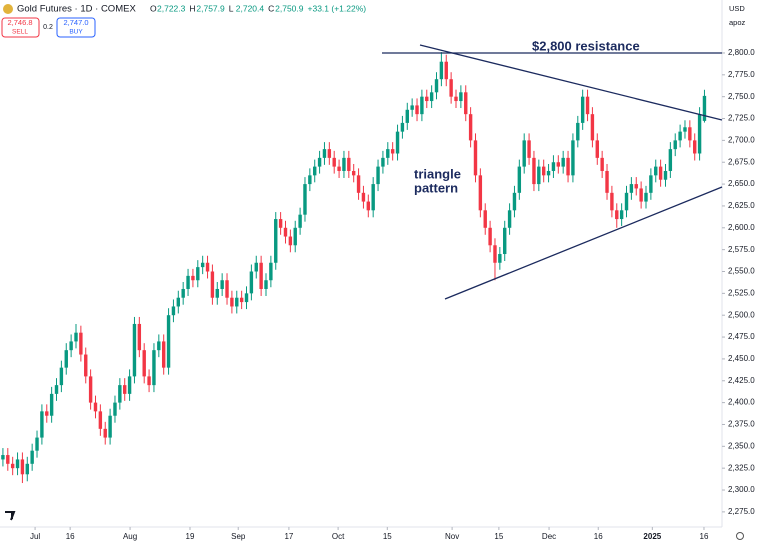  Describe the element at coordinates (238, 536) in the screenshot. I see `x-tick-label: Sep` at that location.